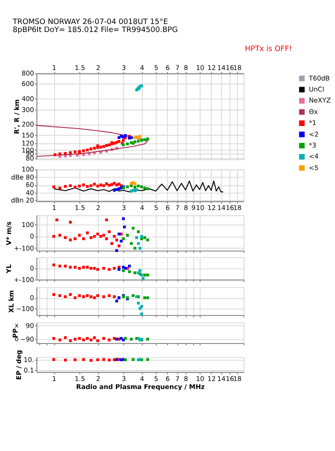 The image size is (335, 451). What do you see at coordinates (90, 21) in the screenshot?
I see `chart-title: TROMSO NORWAY 26-07-04 0018UT 15°E` at bounding box center [90, 21].